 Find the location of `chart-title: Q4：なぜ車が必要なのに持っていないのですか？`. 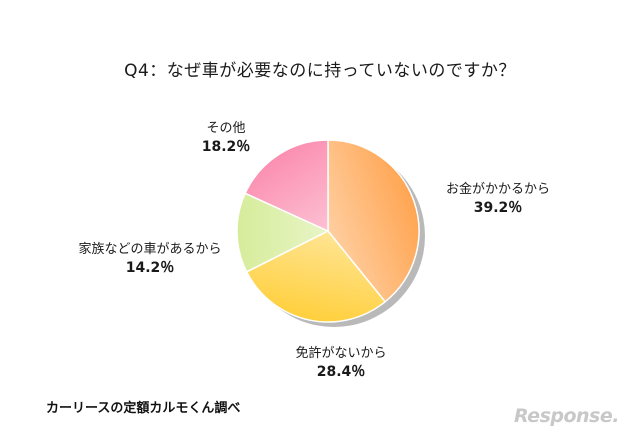

chart-title: Q4：なぜ車が必要なのに持っていないのですか？ is located at coordinates (320, 71).